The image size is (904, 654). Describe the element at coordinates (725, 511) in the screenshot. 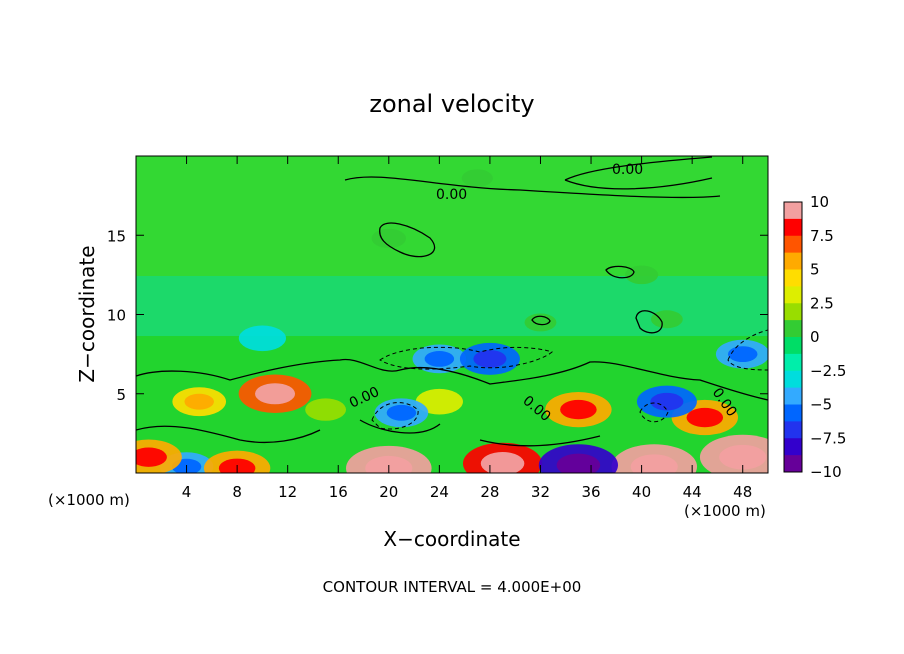

I see `x-units-right: (×1000 m)` at that location.